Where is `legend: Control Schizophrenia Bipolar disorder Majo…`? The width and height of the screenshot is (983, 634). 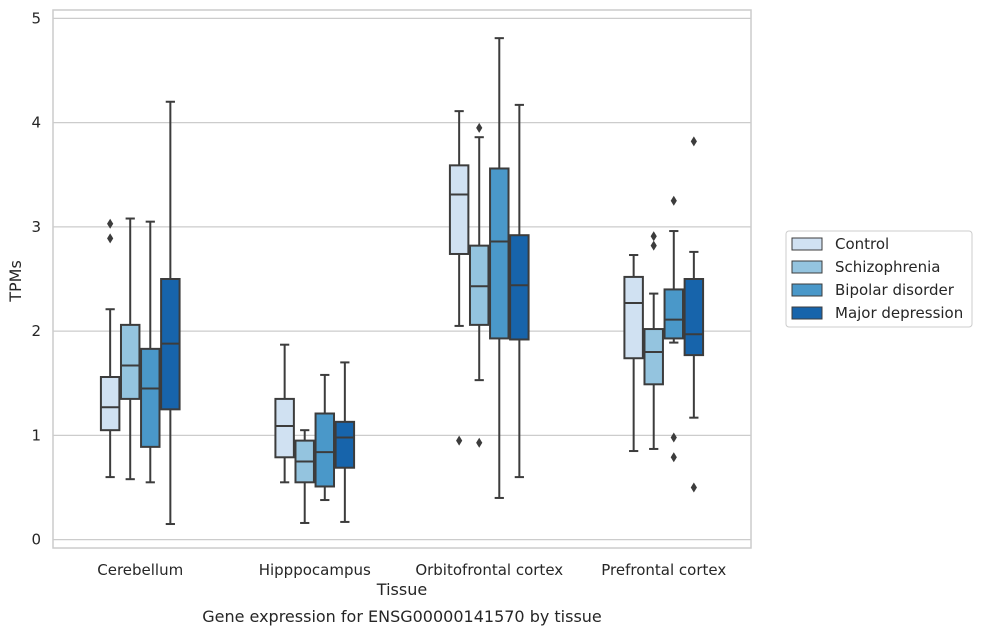 legend: Control Schizophrenia Bipolar disorder Majo… is located at coordinates (879, 279).